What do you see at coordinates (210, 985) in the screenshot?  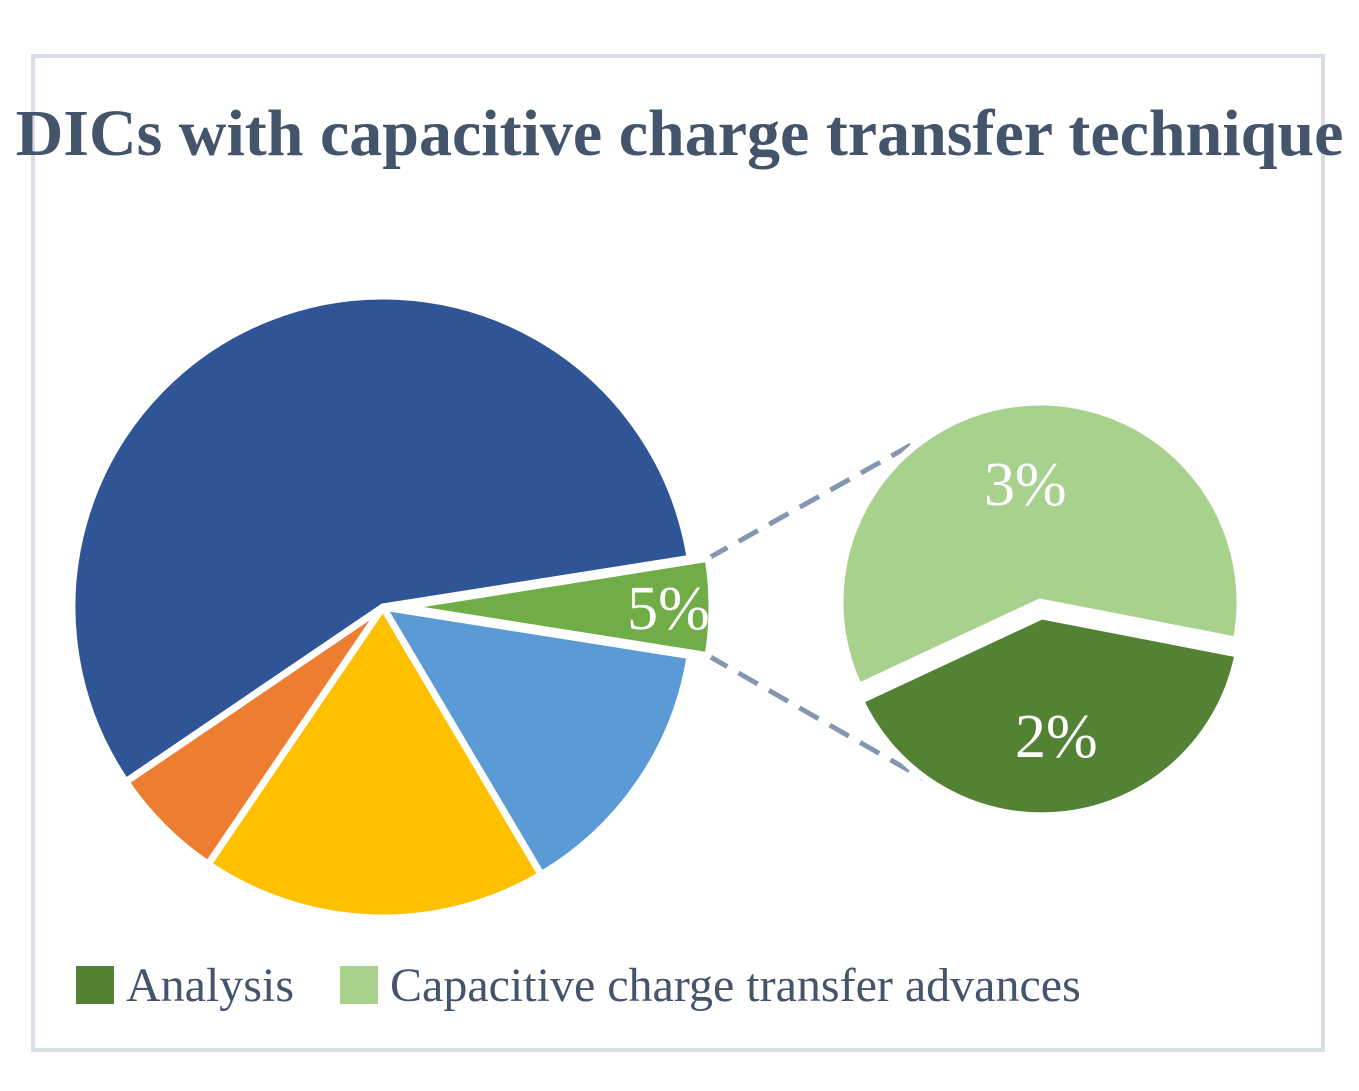 I see `legend-label-analysis: Analysis` at bounding box center [210, 985].